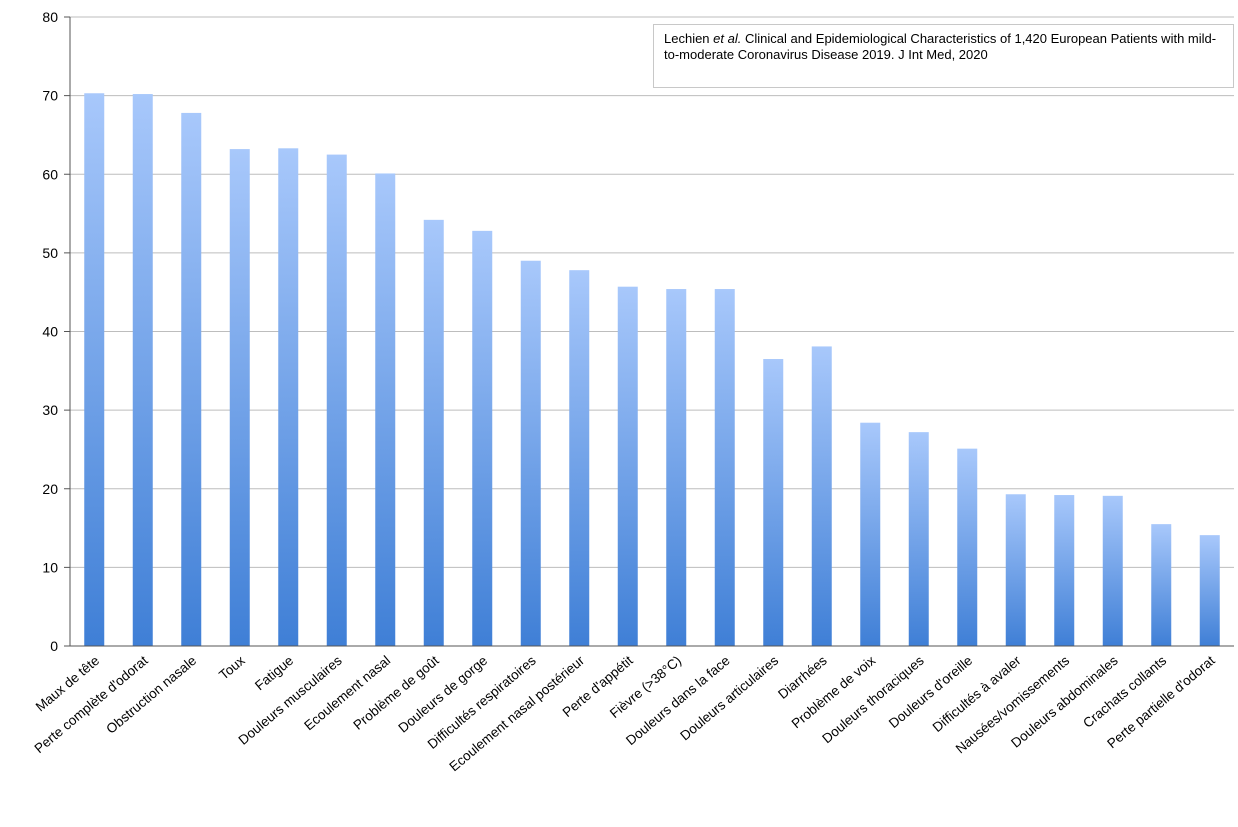  What do you see at coordinates (395, 693) in the screenshot?
I see `x-tick-label: Problème de goût` at bounding box center [395, 693].